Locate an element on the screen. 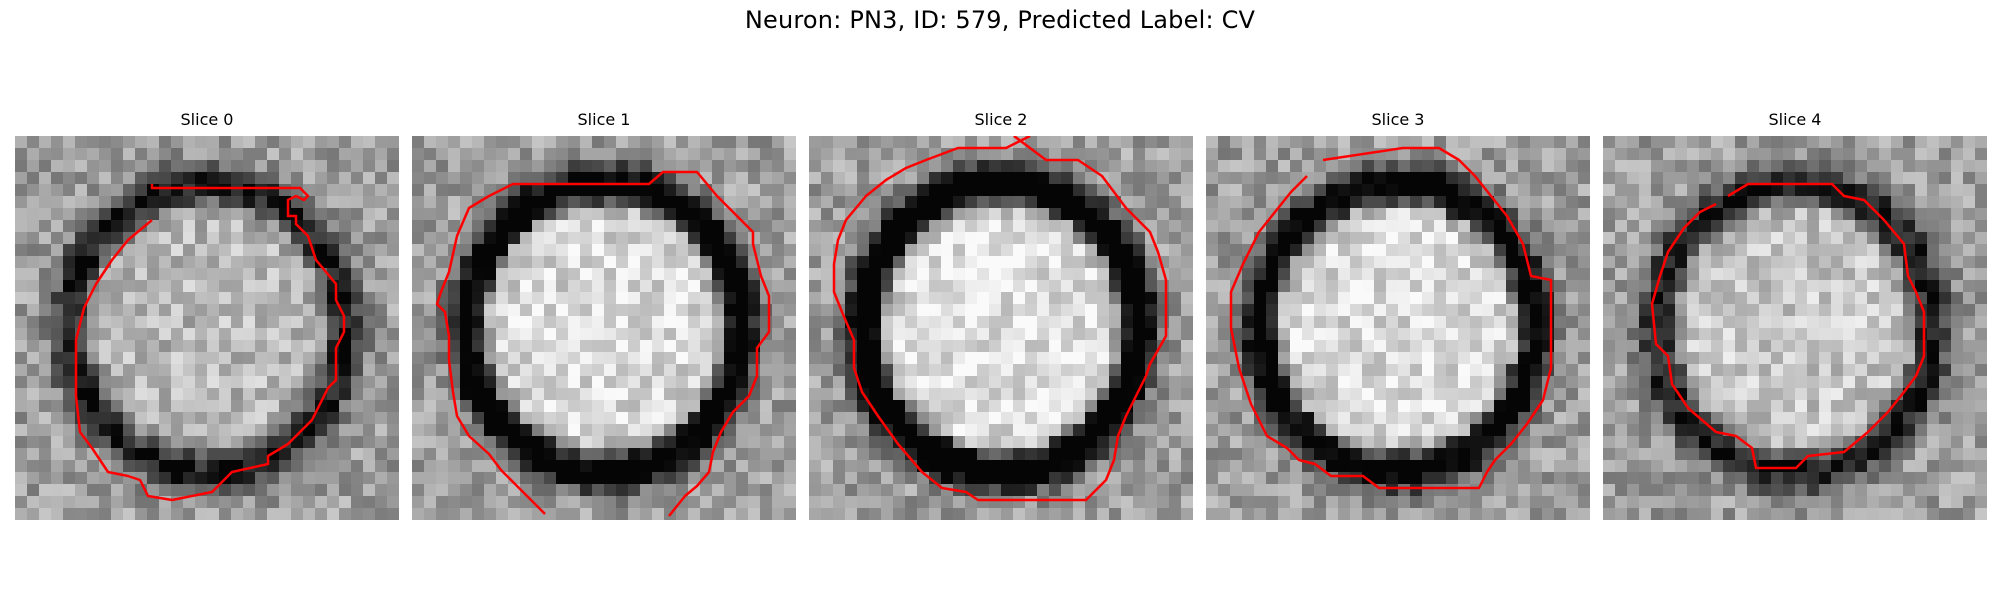 The width and height of the screenshot is (2000, 600). slice-title: Slice 2 is located at coordinates (1001, 119).